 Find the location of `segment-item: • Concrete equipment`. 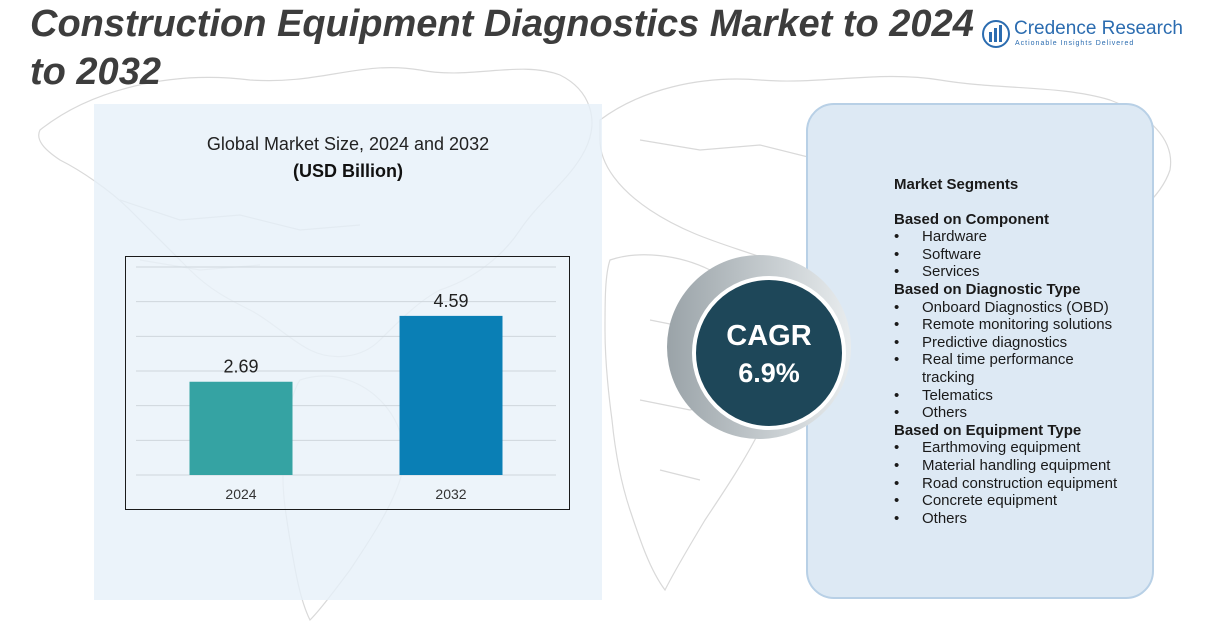

segment-item: • Concrete equipment is located at coordinates (976, 501).